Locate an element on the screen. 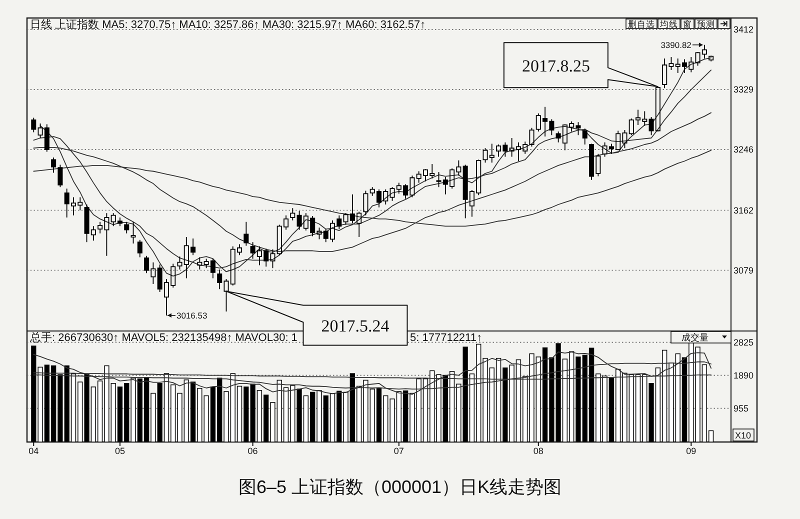 The height and width of the screenshot is (519, 800). x-tick-label: 08 is located at coordinates (538, 451).